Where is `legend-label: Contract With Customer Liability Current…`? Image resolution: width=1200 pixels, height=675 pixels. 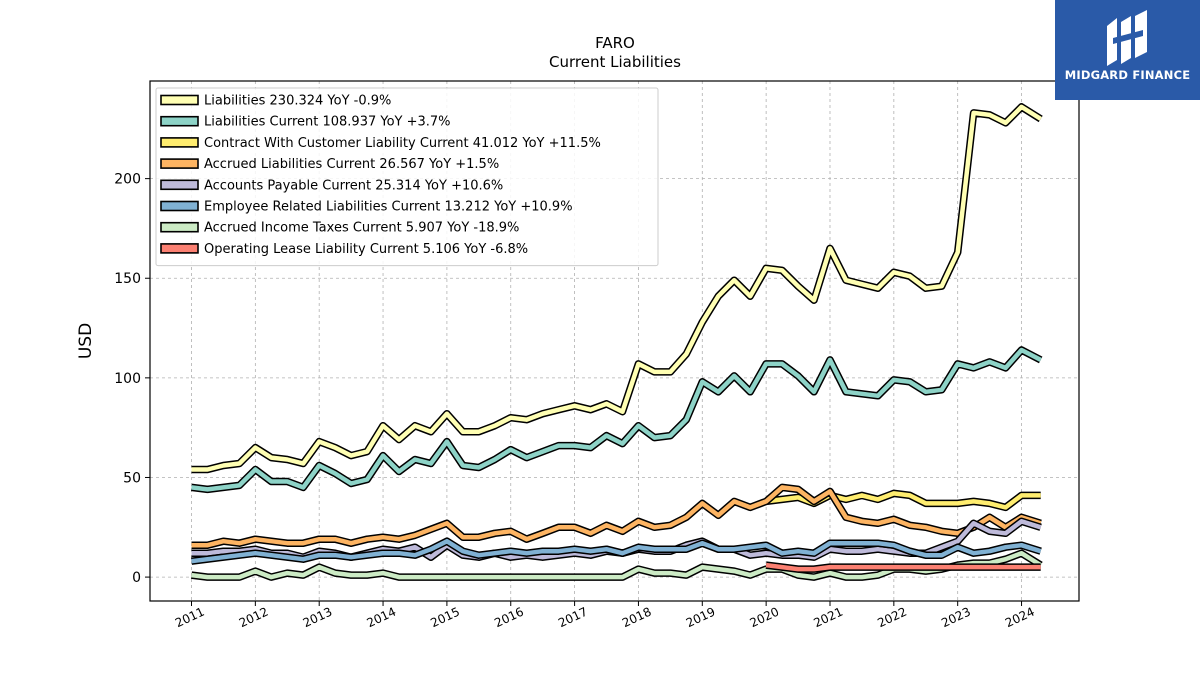
legend-label: Contract With Customer Liability Current… is located at coordinates (402, 143).